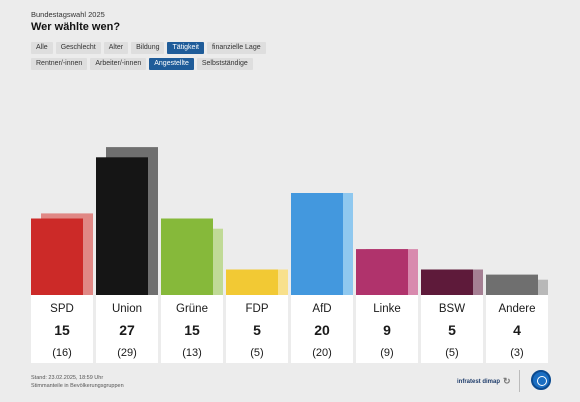  What do you see at coordinates (507, 381) in the screenshot?
I see `refresh-icon: ↻` at bounding box center [507, 381].